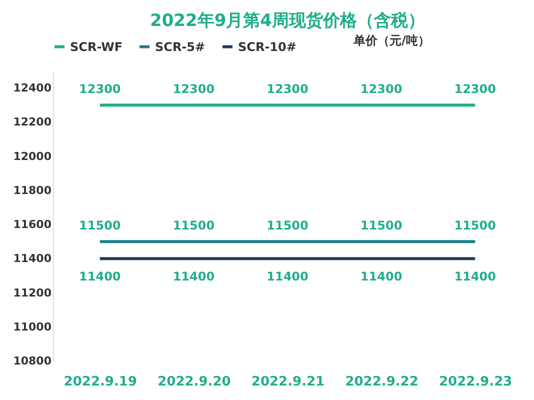 Image resolution: width=534 pixels, height=400 pixels. I want to click on y-tick-label: 11200, so click(32, 293).